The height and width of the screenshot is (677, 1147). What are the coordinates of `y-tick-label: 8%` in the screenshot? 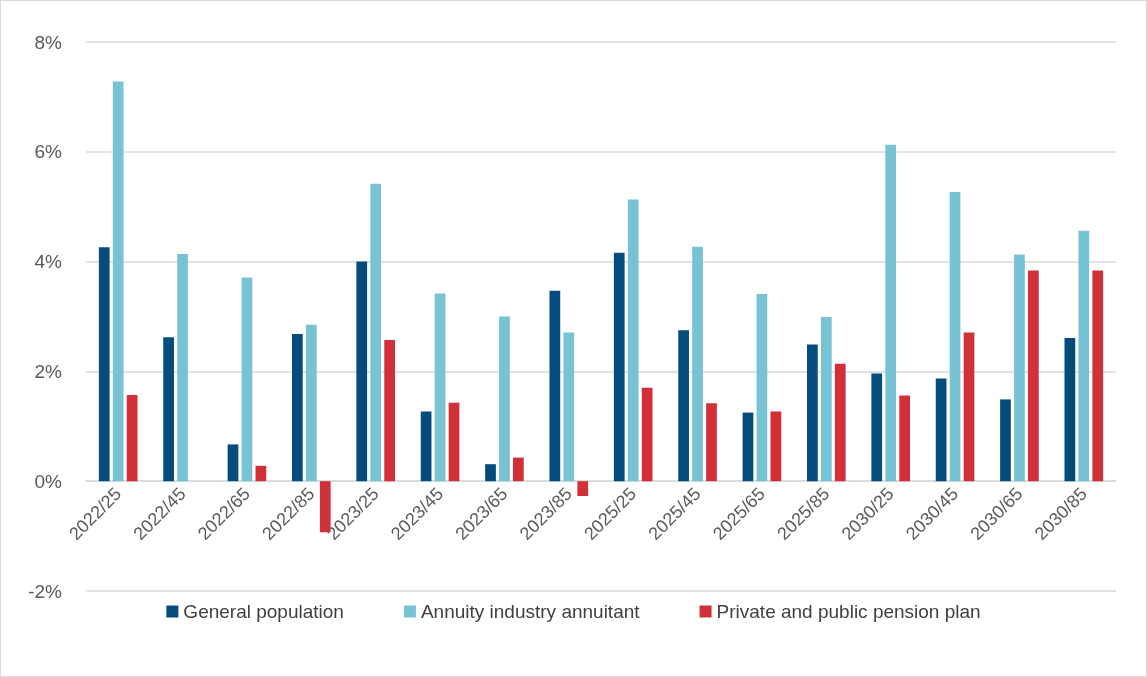 It's located at (48, 42).